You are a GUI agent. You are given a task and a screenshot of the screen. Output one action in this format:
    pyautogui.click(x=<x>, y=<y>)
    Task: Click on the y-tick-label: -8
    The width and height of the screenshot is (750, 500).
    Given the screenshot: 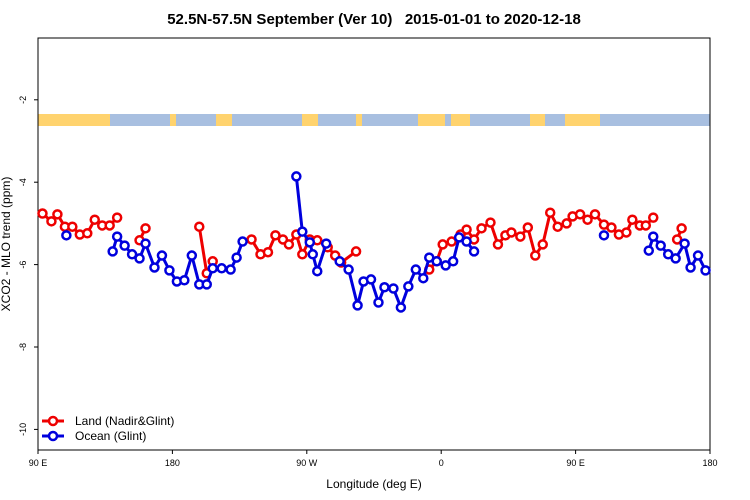 What is the action you would take?
    pyautogui.click(x=23, y=347)
    